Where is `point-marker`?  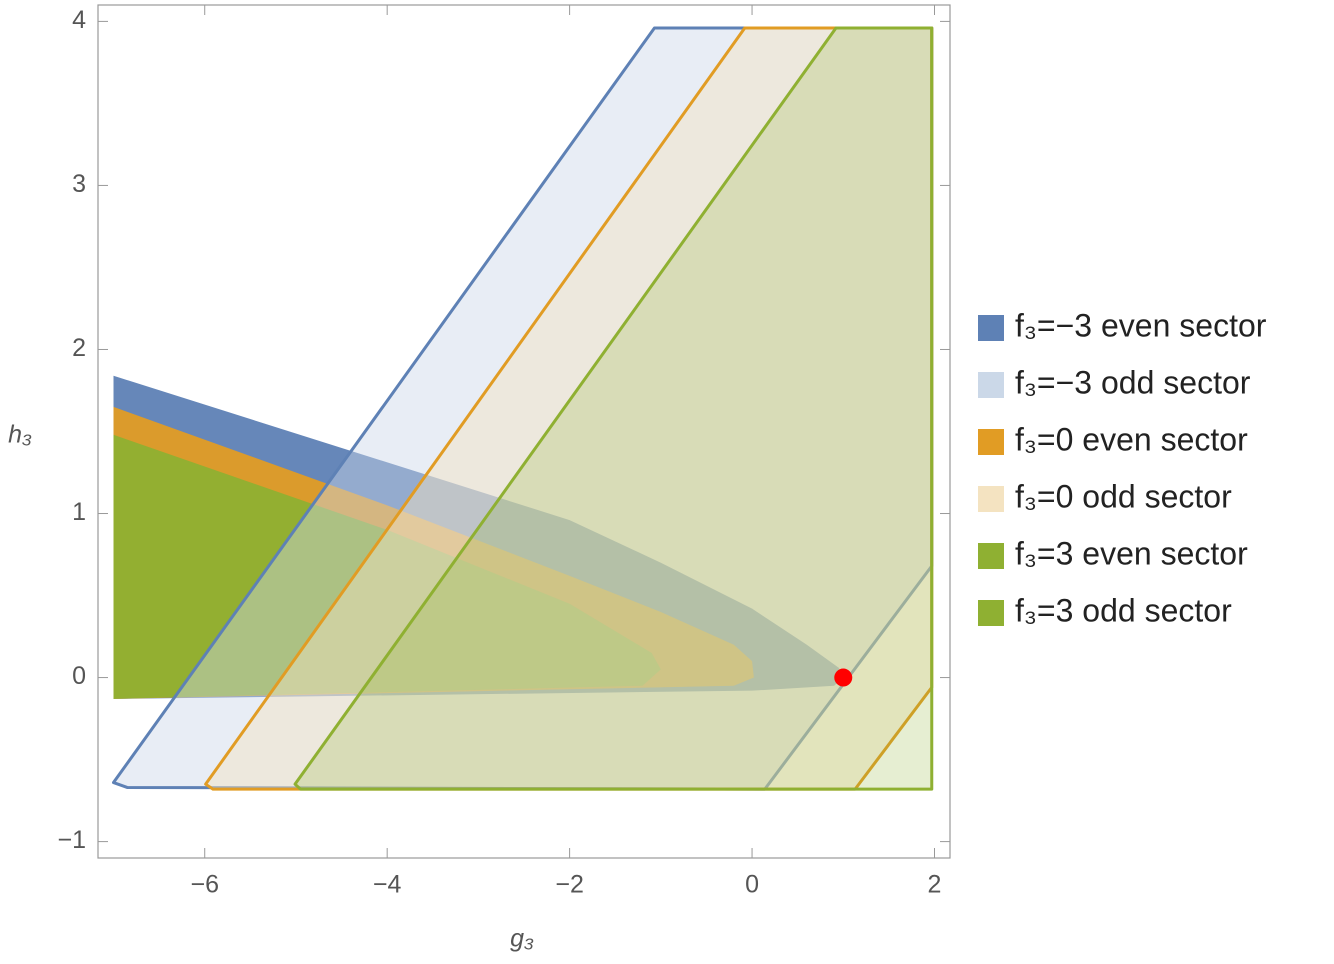 point-marker is located at coordinates (843, 677).